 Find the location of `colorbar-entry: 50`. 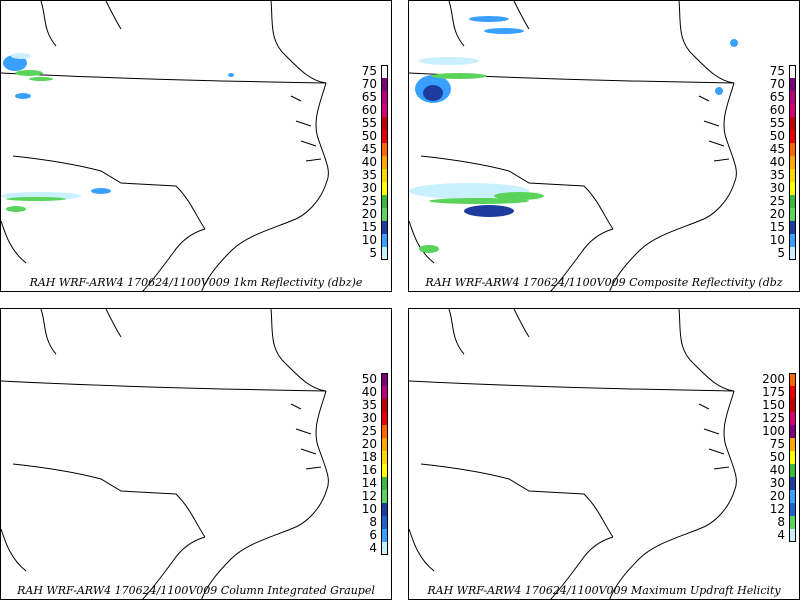

colorbar-entry: 50 is located at coordinates (779, 136).